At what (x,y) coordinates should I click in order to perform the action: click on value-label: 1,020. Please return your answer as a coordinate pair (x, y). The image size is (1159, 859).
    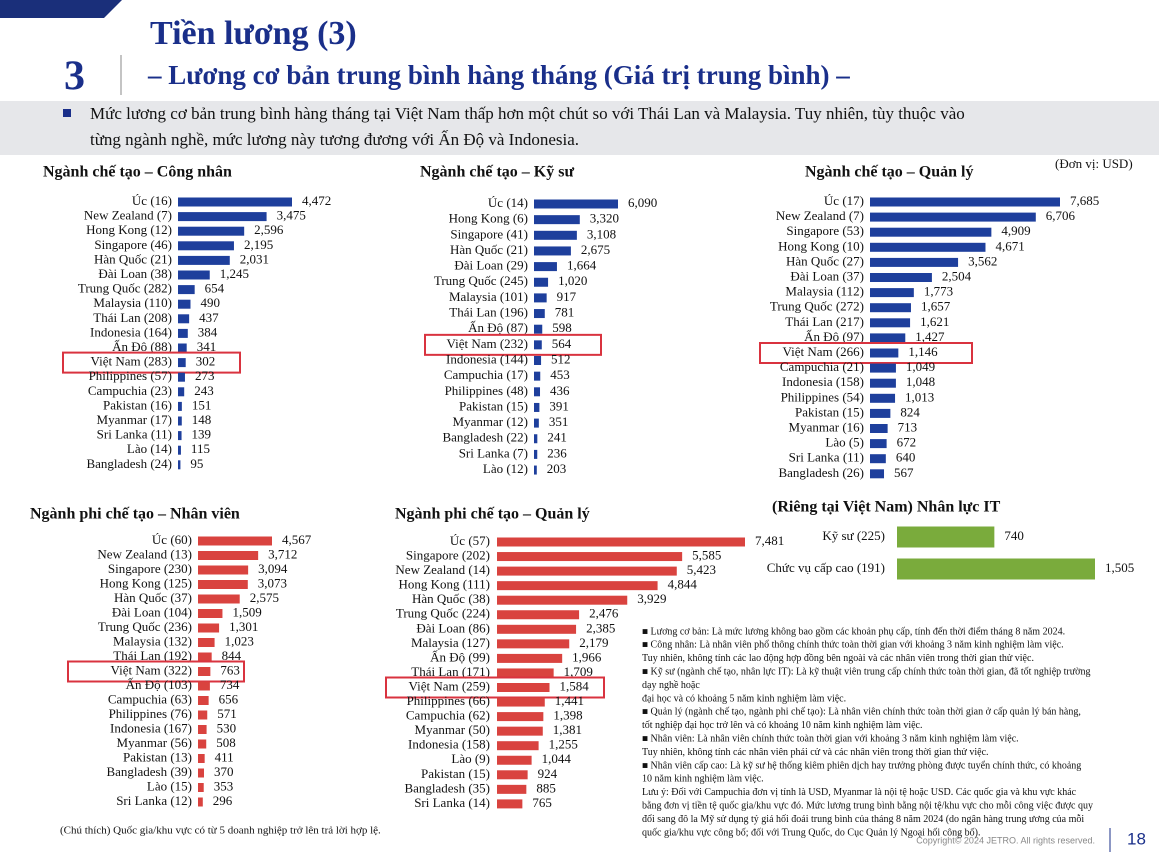
    Looking at the image, I should click on (572, 280).